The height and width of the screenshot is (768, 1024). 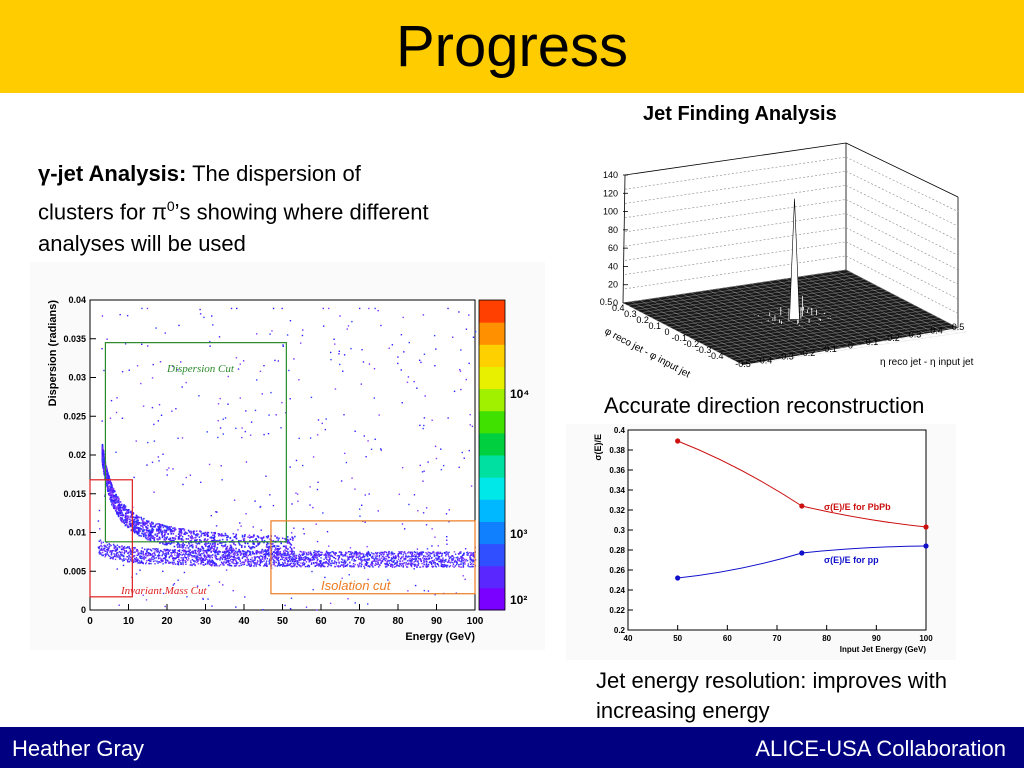 What do you see at coordinates (167, 621) in the screenshot?
I see `x-tick-label: 20` at bounding box center [167, 621].